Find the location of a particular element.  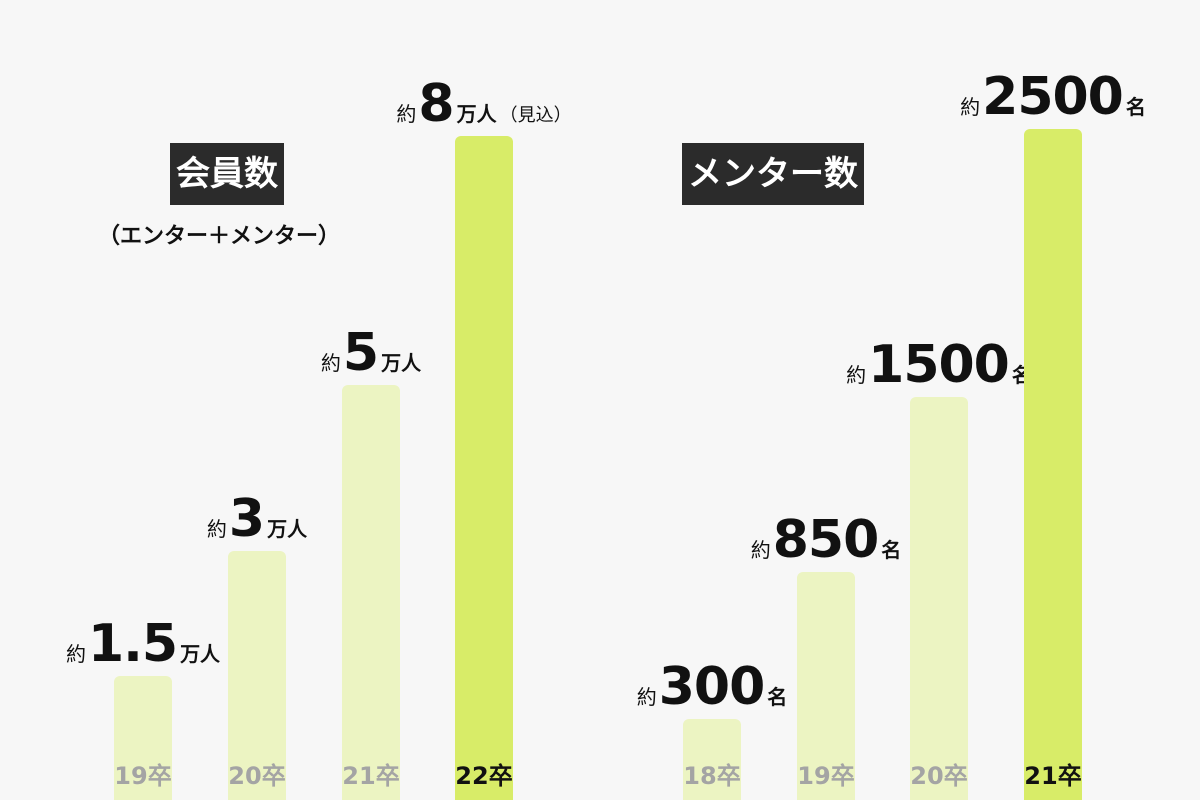

value-label-num: 1.5 is located at coordinates (132, 643).